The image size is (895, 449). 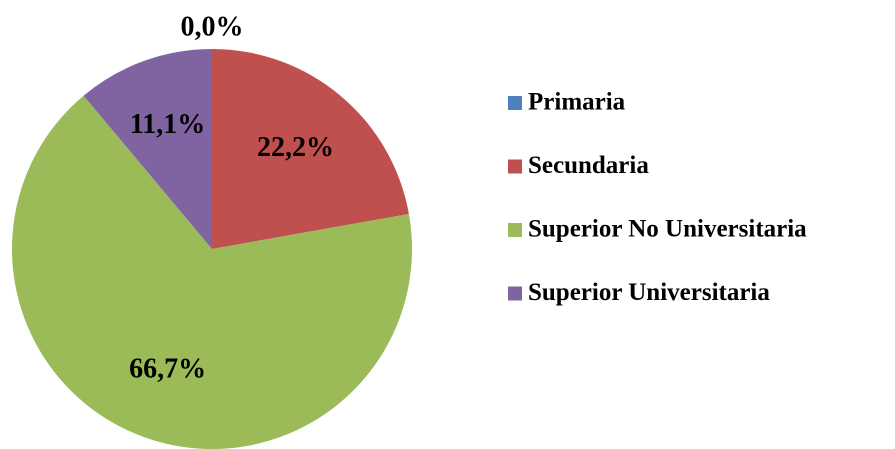 What do you see at coordinates (167, 369) in the screenshot?
I see `data-label: 66,7%` at bounding box center [167, 369].